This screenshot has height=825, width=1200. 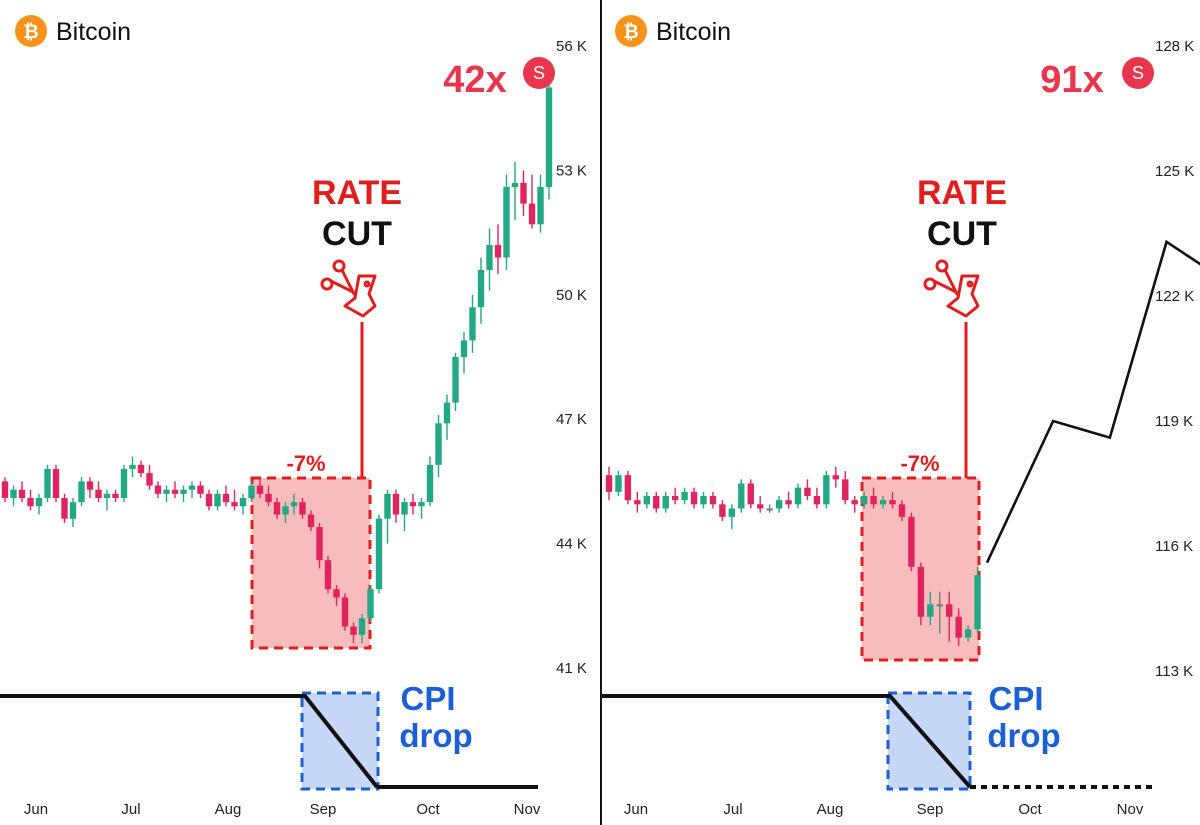 I want to click on cpi-trend-line, so click(x=786, y=741).